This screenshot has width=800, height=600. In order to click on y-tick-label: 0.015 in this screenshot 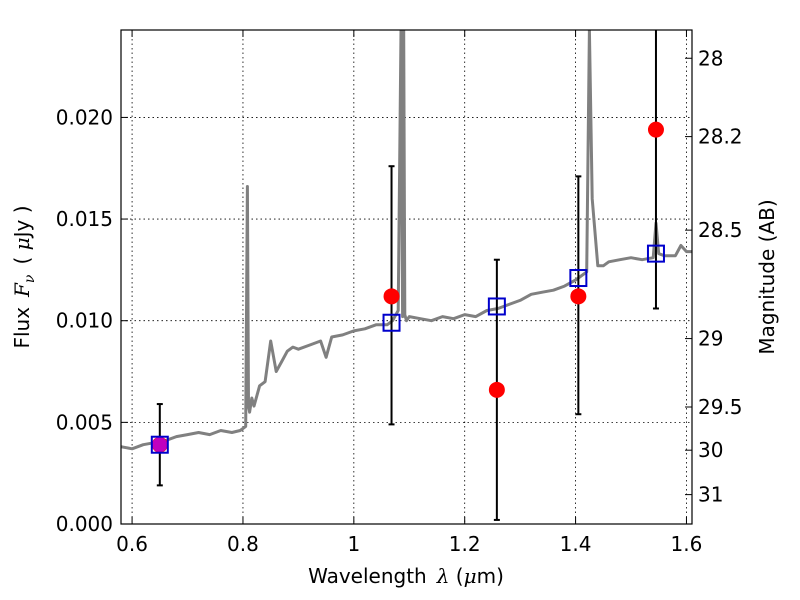, I will do `click(84, 219)`.